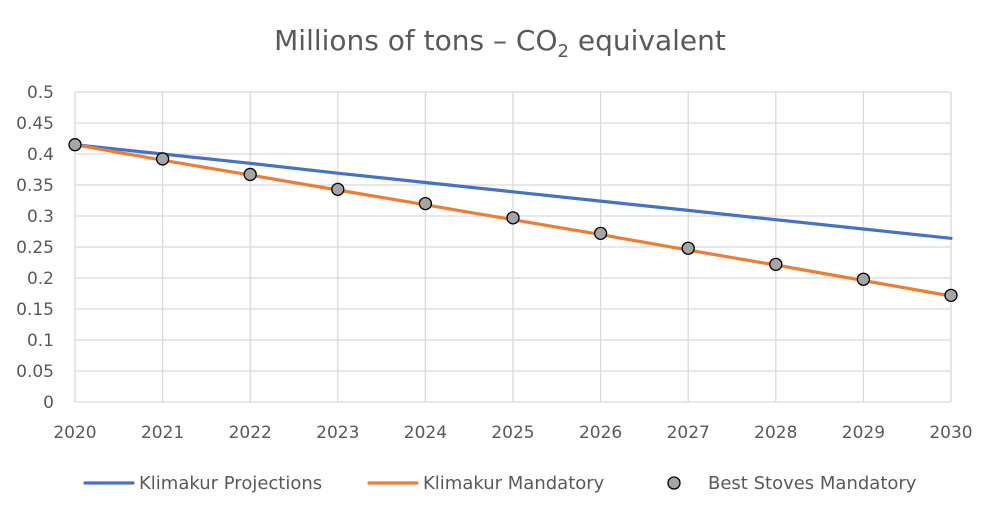 Image resolution: width=1000 pixels, height=517 pixels. What do you see at coordinates (250, 433) in the screenshot?
I see `x-tick-label: 2022` at bounding box center [250, 433].